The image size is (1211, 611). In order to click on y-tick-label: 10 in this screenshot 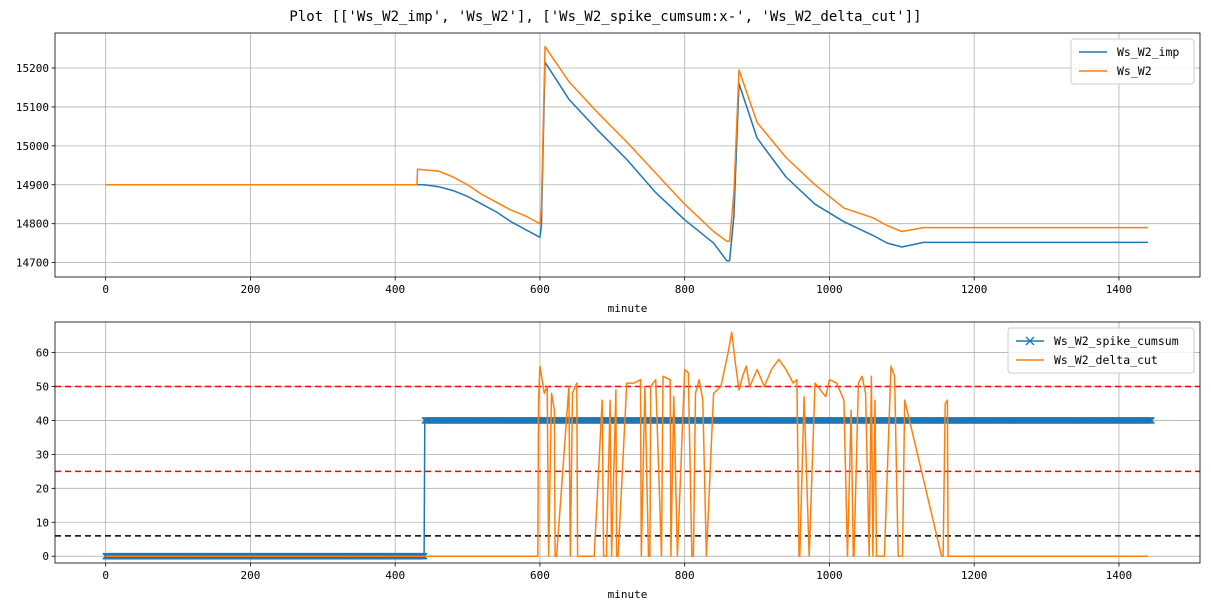, I will do `click(42, 522)`.